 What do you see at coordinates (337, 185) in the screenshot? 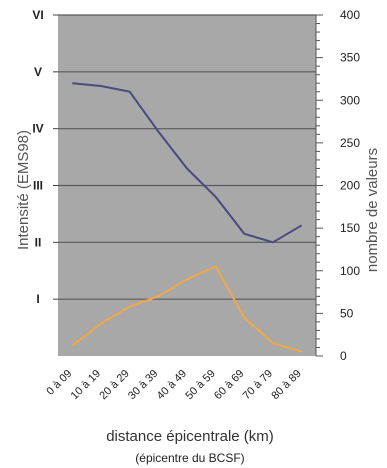
I see `right-axis: 0 50 100 150 200 250 300 350 400` at bounding box center [337, 185].